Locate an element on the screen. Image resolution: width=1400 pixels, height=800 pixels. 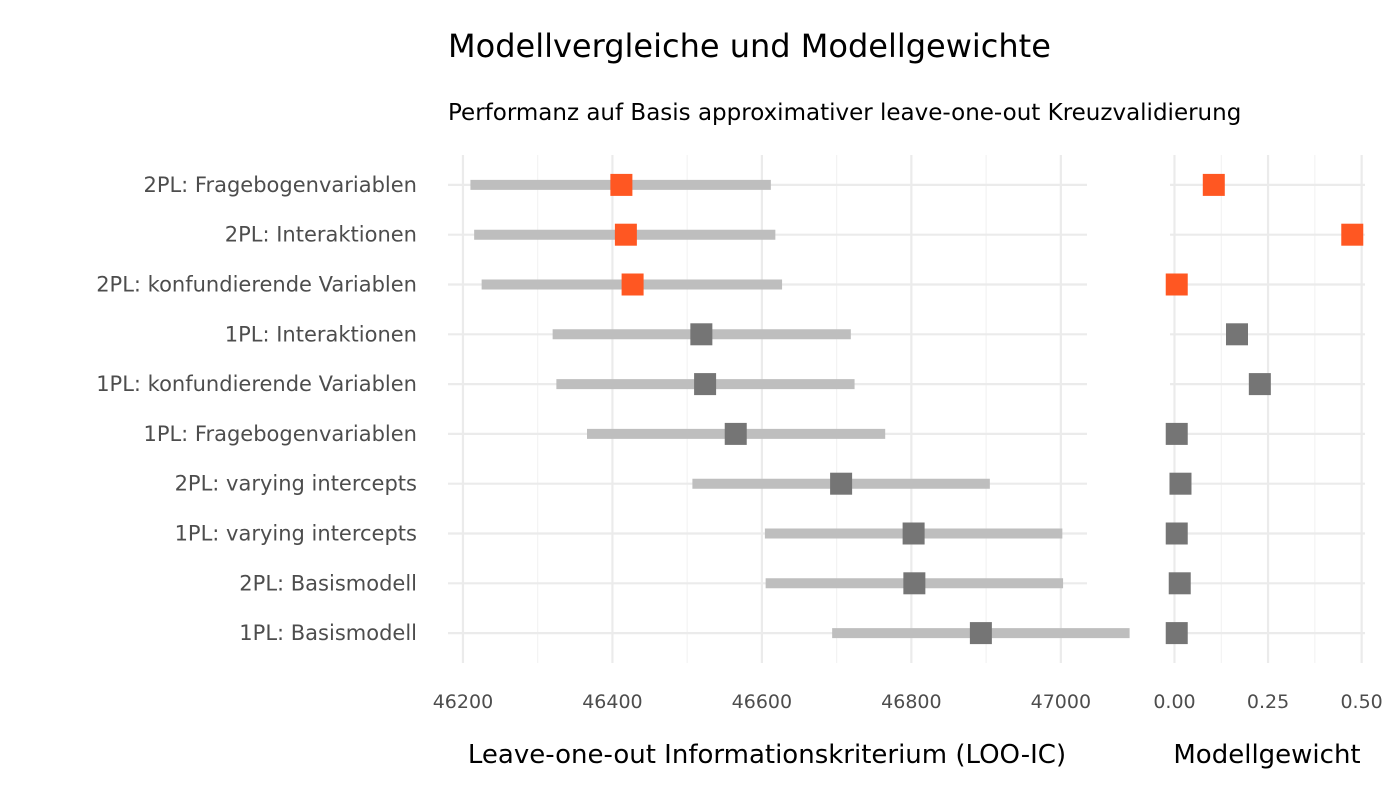
weight-grid is located at coordinates (1267, 409).